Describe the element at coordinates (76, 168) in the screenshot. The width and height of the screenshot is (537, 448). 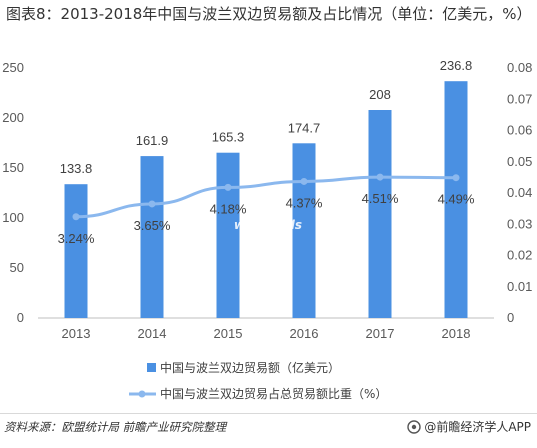
I see `bar-data-label: 133.8` at that location.